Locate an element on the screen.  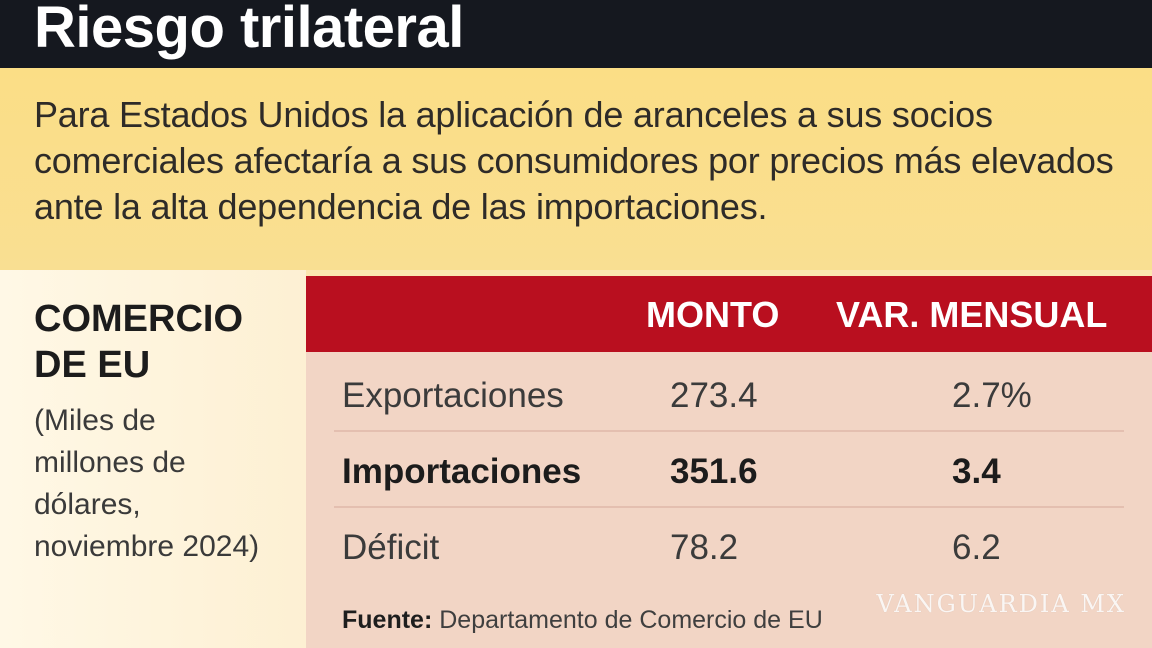
source-note: Fuente: Departamento de Comercio de EU is located at coordinates (582, 620).